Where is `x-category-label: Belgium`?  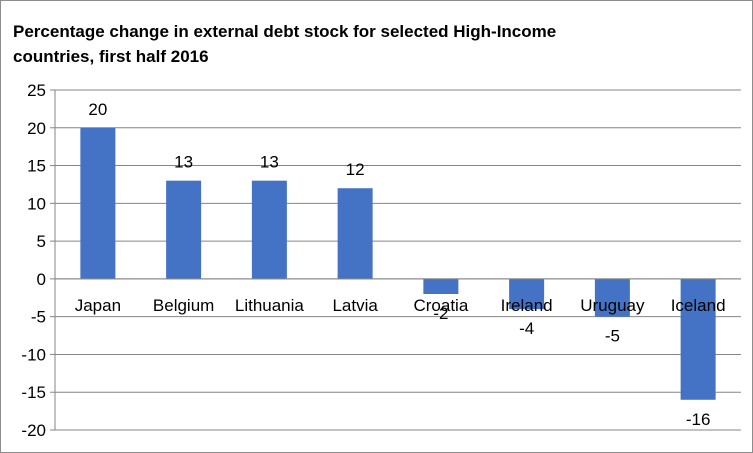
x-category-label: Belgium is located at coordinates (183, 305).